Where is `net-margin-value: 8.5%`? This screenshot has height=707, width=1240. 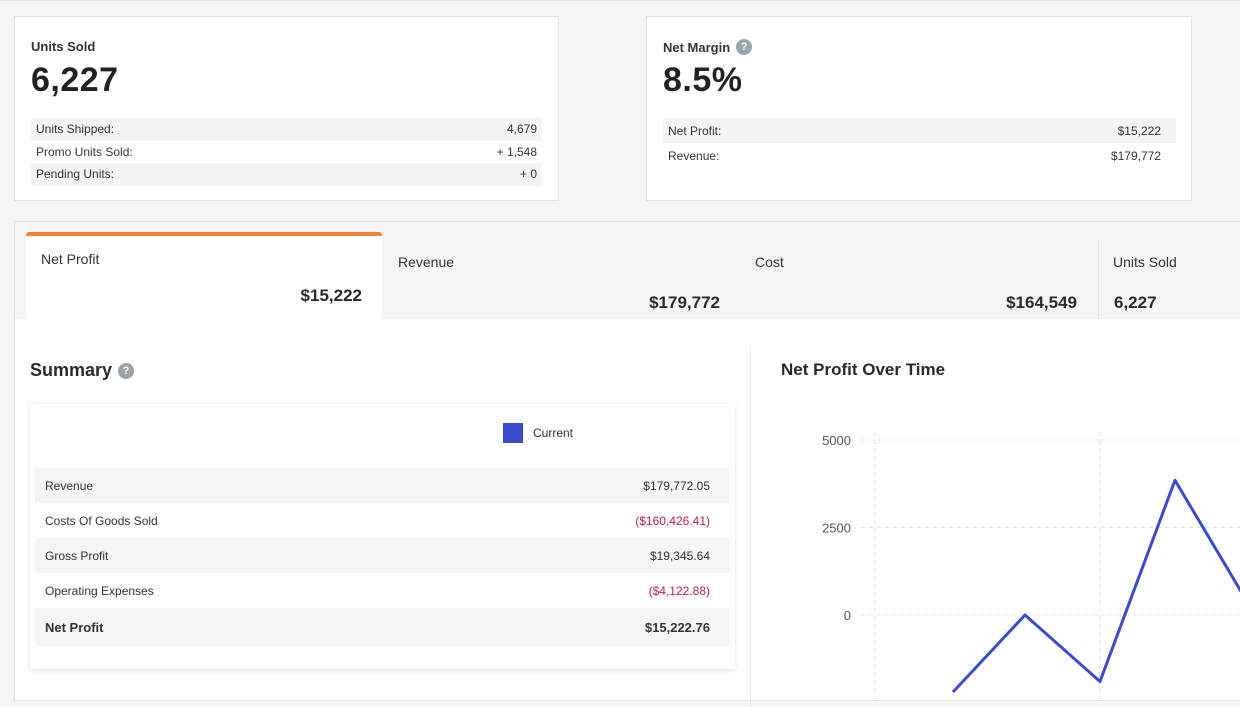 net-margin-value: 8.5% is located at coordinates (703, 80).